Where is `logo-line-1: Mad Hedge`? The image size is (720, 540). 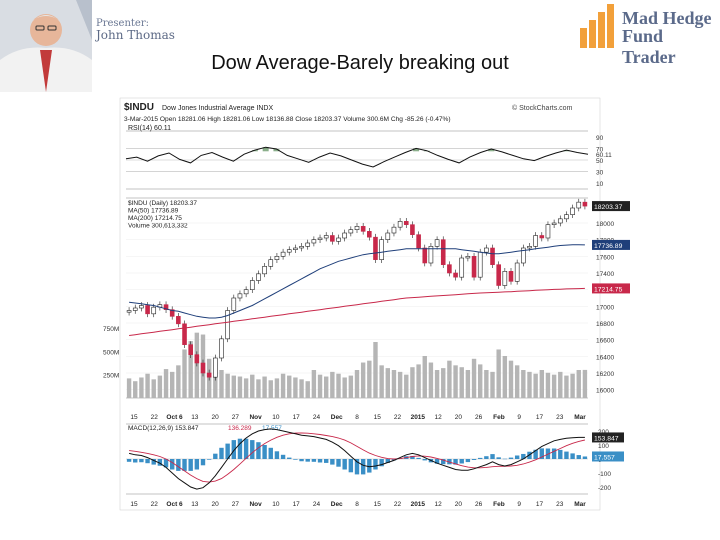
logo-line-1: Mad Hedge is located at coordinates (667, 18).